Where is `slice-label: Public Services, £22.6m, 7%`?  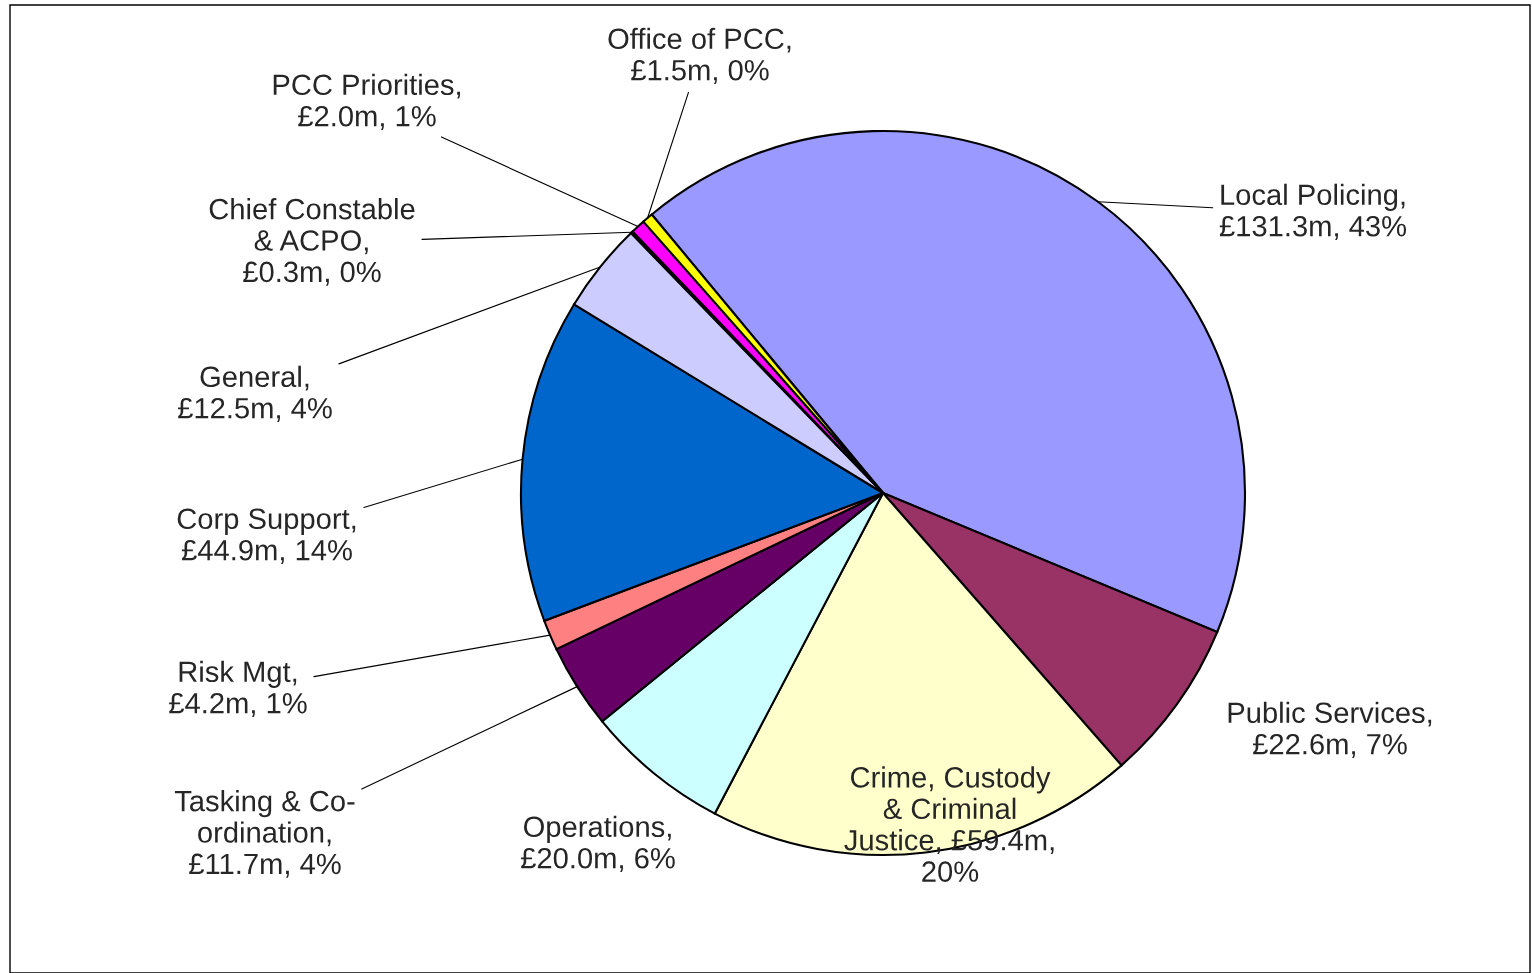 slice-label: Public Services, £22.6m, 7% is located at coordinates (1330, 729).